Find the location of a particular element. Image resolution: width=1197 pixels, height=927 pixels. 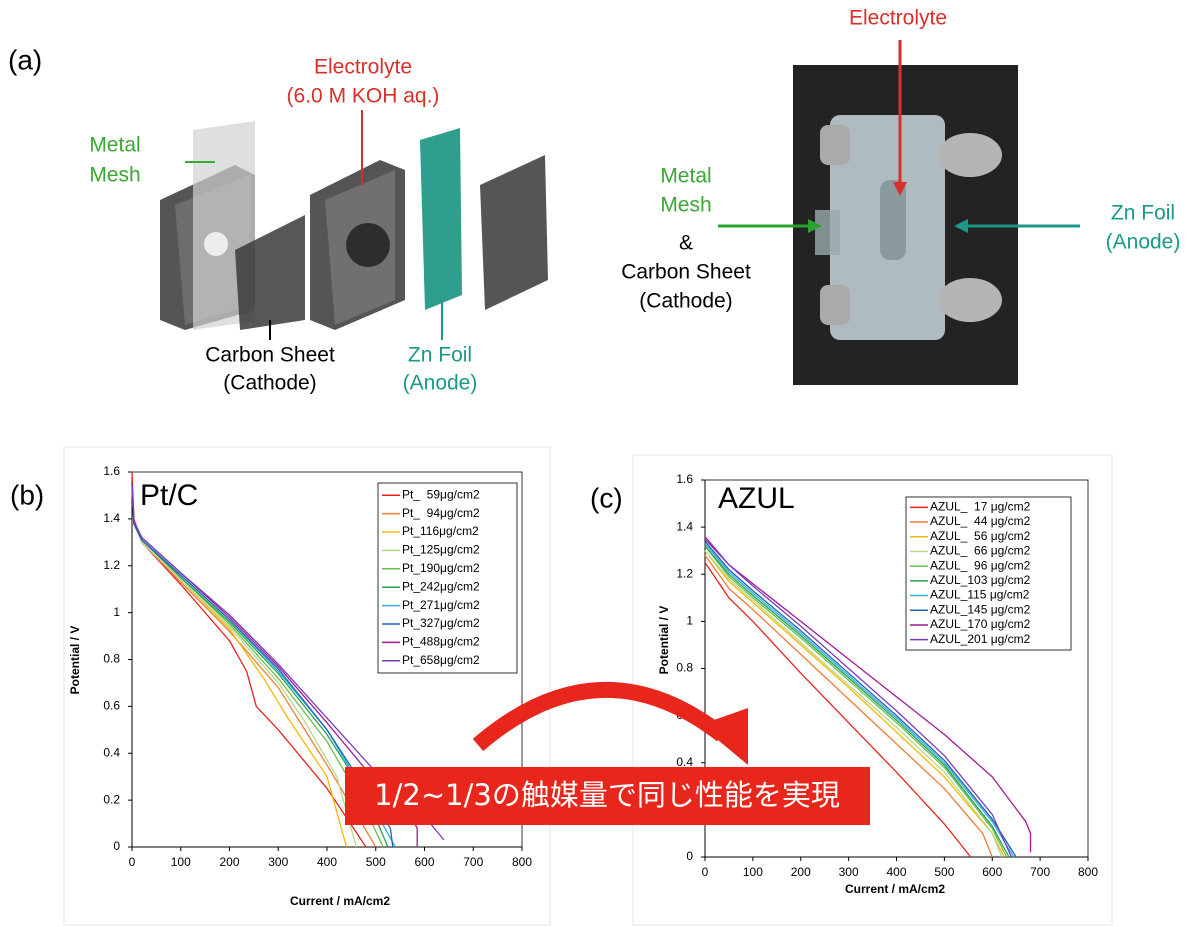

legend-label: AZUL_ 17 μg/cm2 is located at coordinates (980, 507).